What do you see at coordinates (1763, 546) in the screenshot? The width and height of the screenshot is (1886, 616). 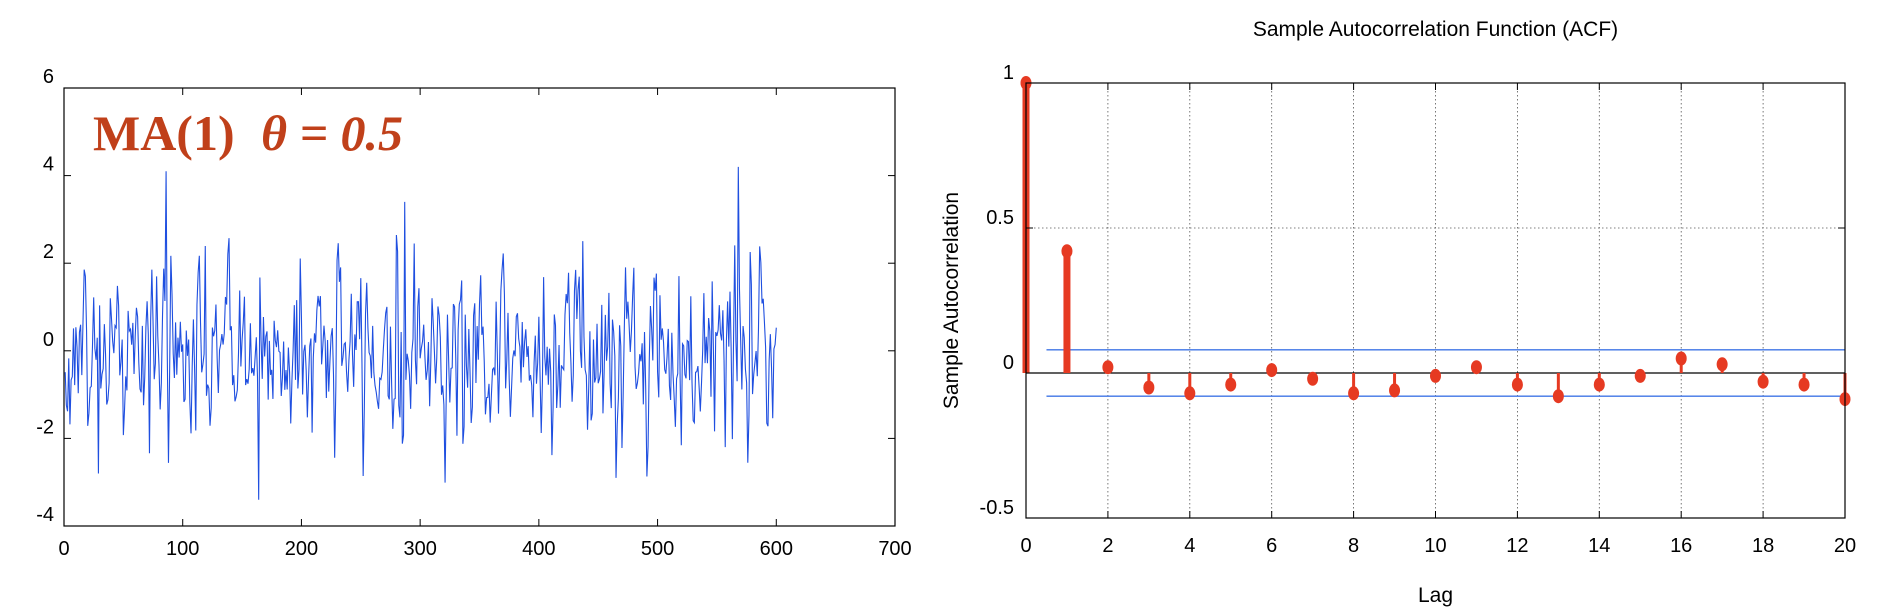 I see `right-x-tick-label: 18` at bounding box center [1763, 546].